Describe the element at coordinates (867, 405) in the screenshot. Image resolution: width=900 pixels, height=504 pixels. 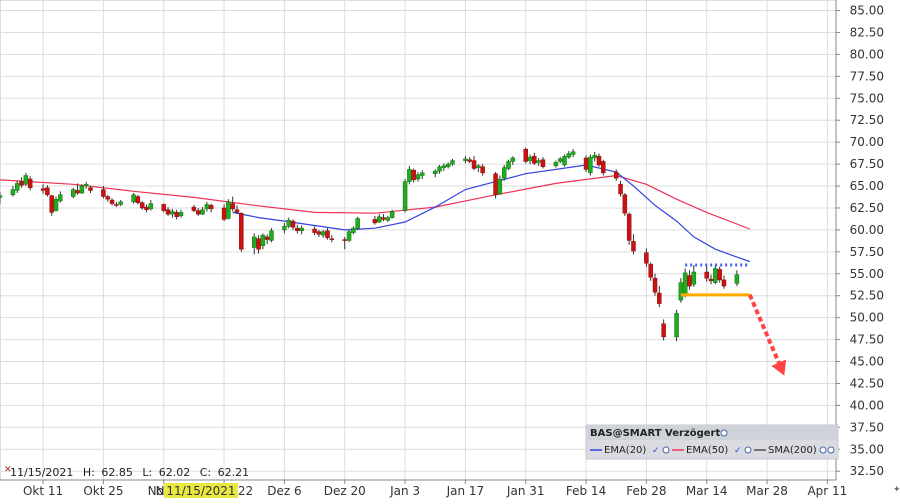
I see `y-tick-label: 40.00` at that location.